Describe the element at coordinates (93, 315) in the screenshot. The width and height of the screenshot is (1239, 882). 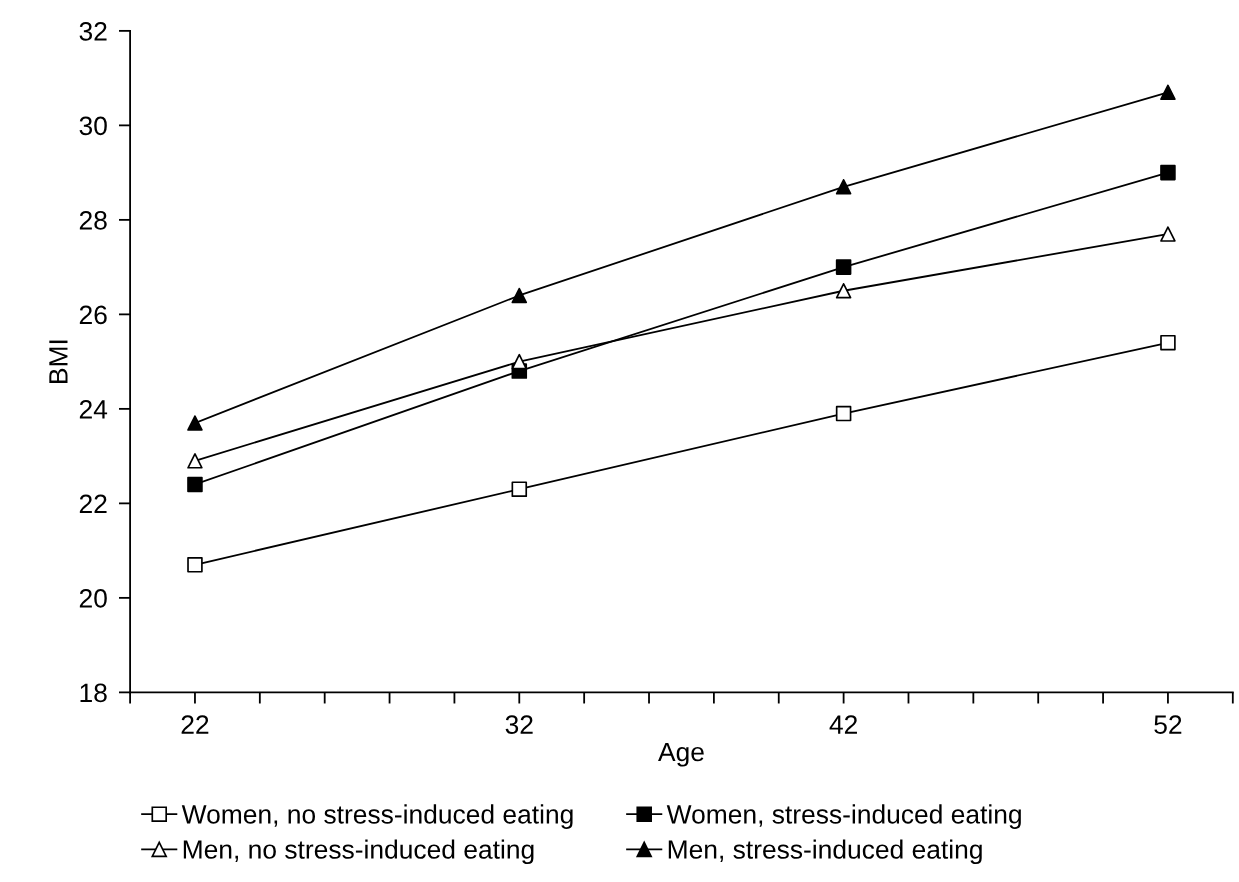
I see `y-tick-label: 26` at that location.